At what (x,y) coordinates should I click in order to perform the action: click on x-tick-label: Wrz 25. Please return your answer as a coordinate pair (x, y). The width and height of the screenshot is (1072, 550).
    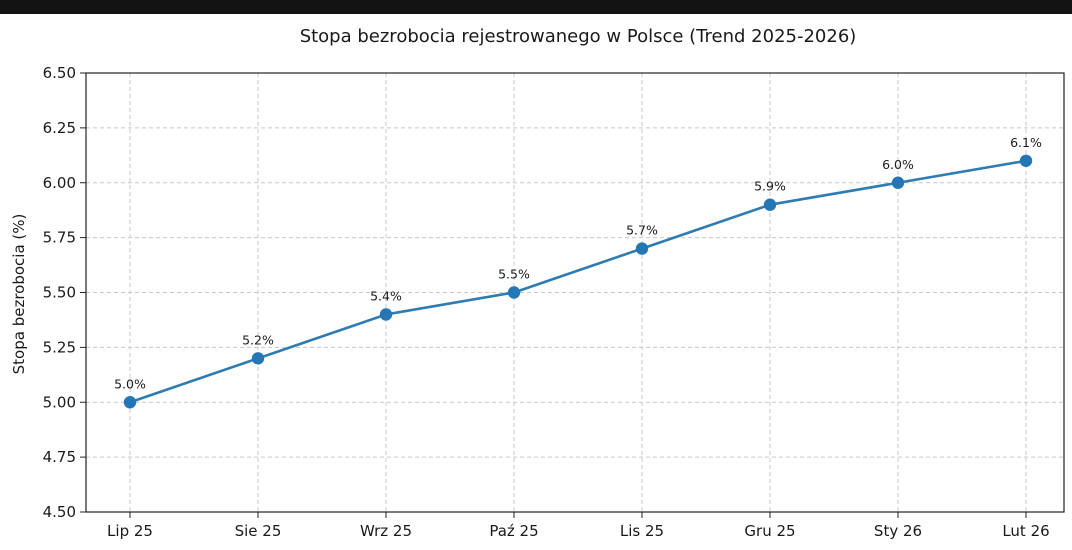
    Looking at the image, I should click on (386, 531).